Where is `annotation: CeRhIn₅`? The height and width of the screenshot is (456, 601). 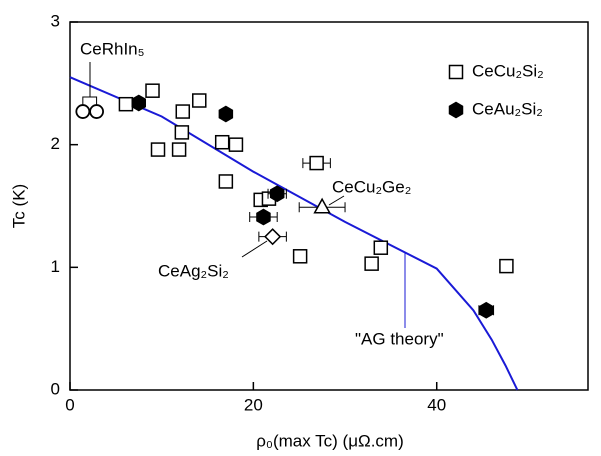 annotation: CeRhIn₅ is located at coordinates (112, 48).